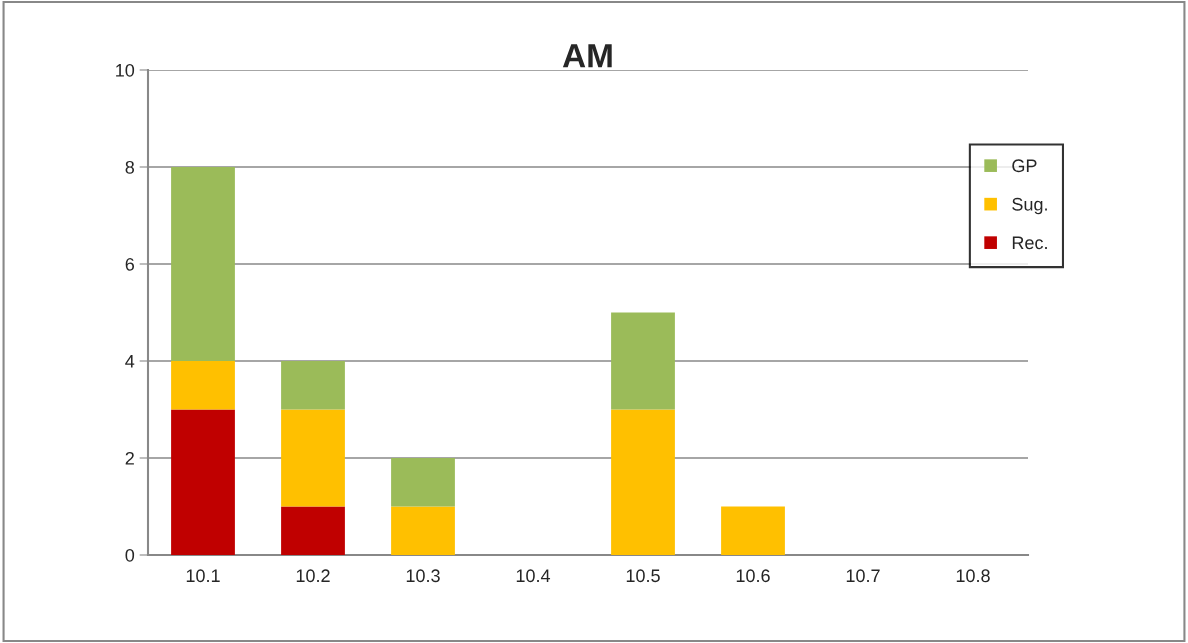 The image size is (1188, 643). I want to click on y-tick-label: 6, so click(130, 264).